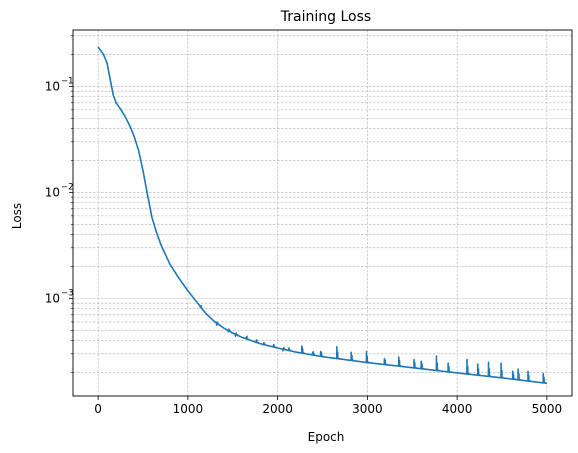 This screenshot has width=578, height=453. Describe the element at coordinates (67, 81) in the screenshot. I see `y-tick-exponent: −1` at that location.